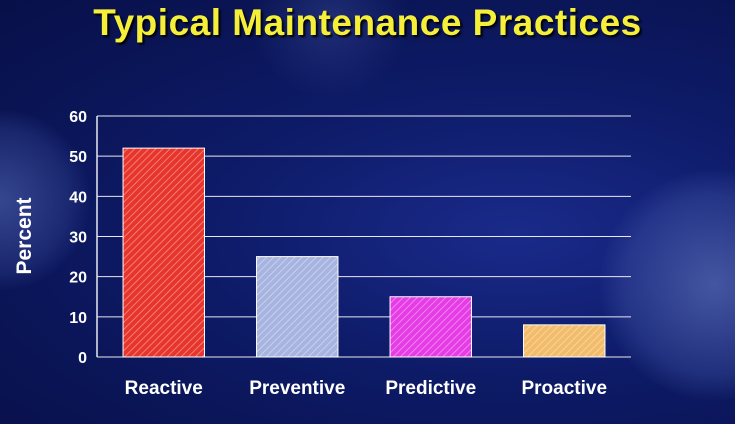 The width and height of the screenshot is (735, 424). I want to click on y-tick-label: 30, so click(78, 238).